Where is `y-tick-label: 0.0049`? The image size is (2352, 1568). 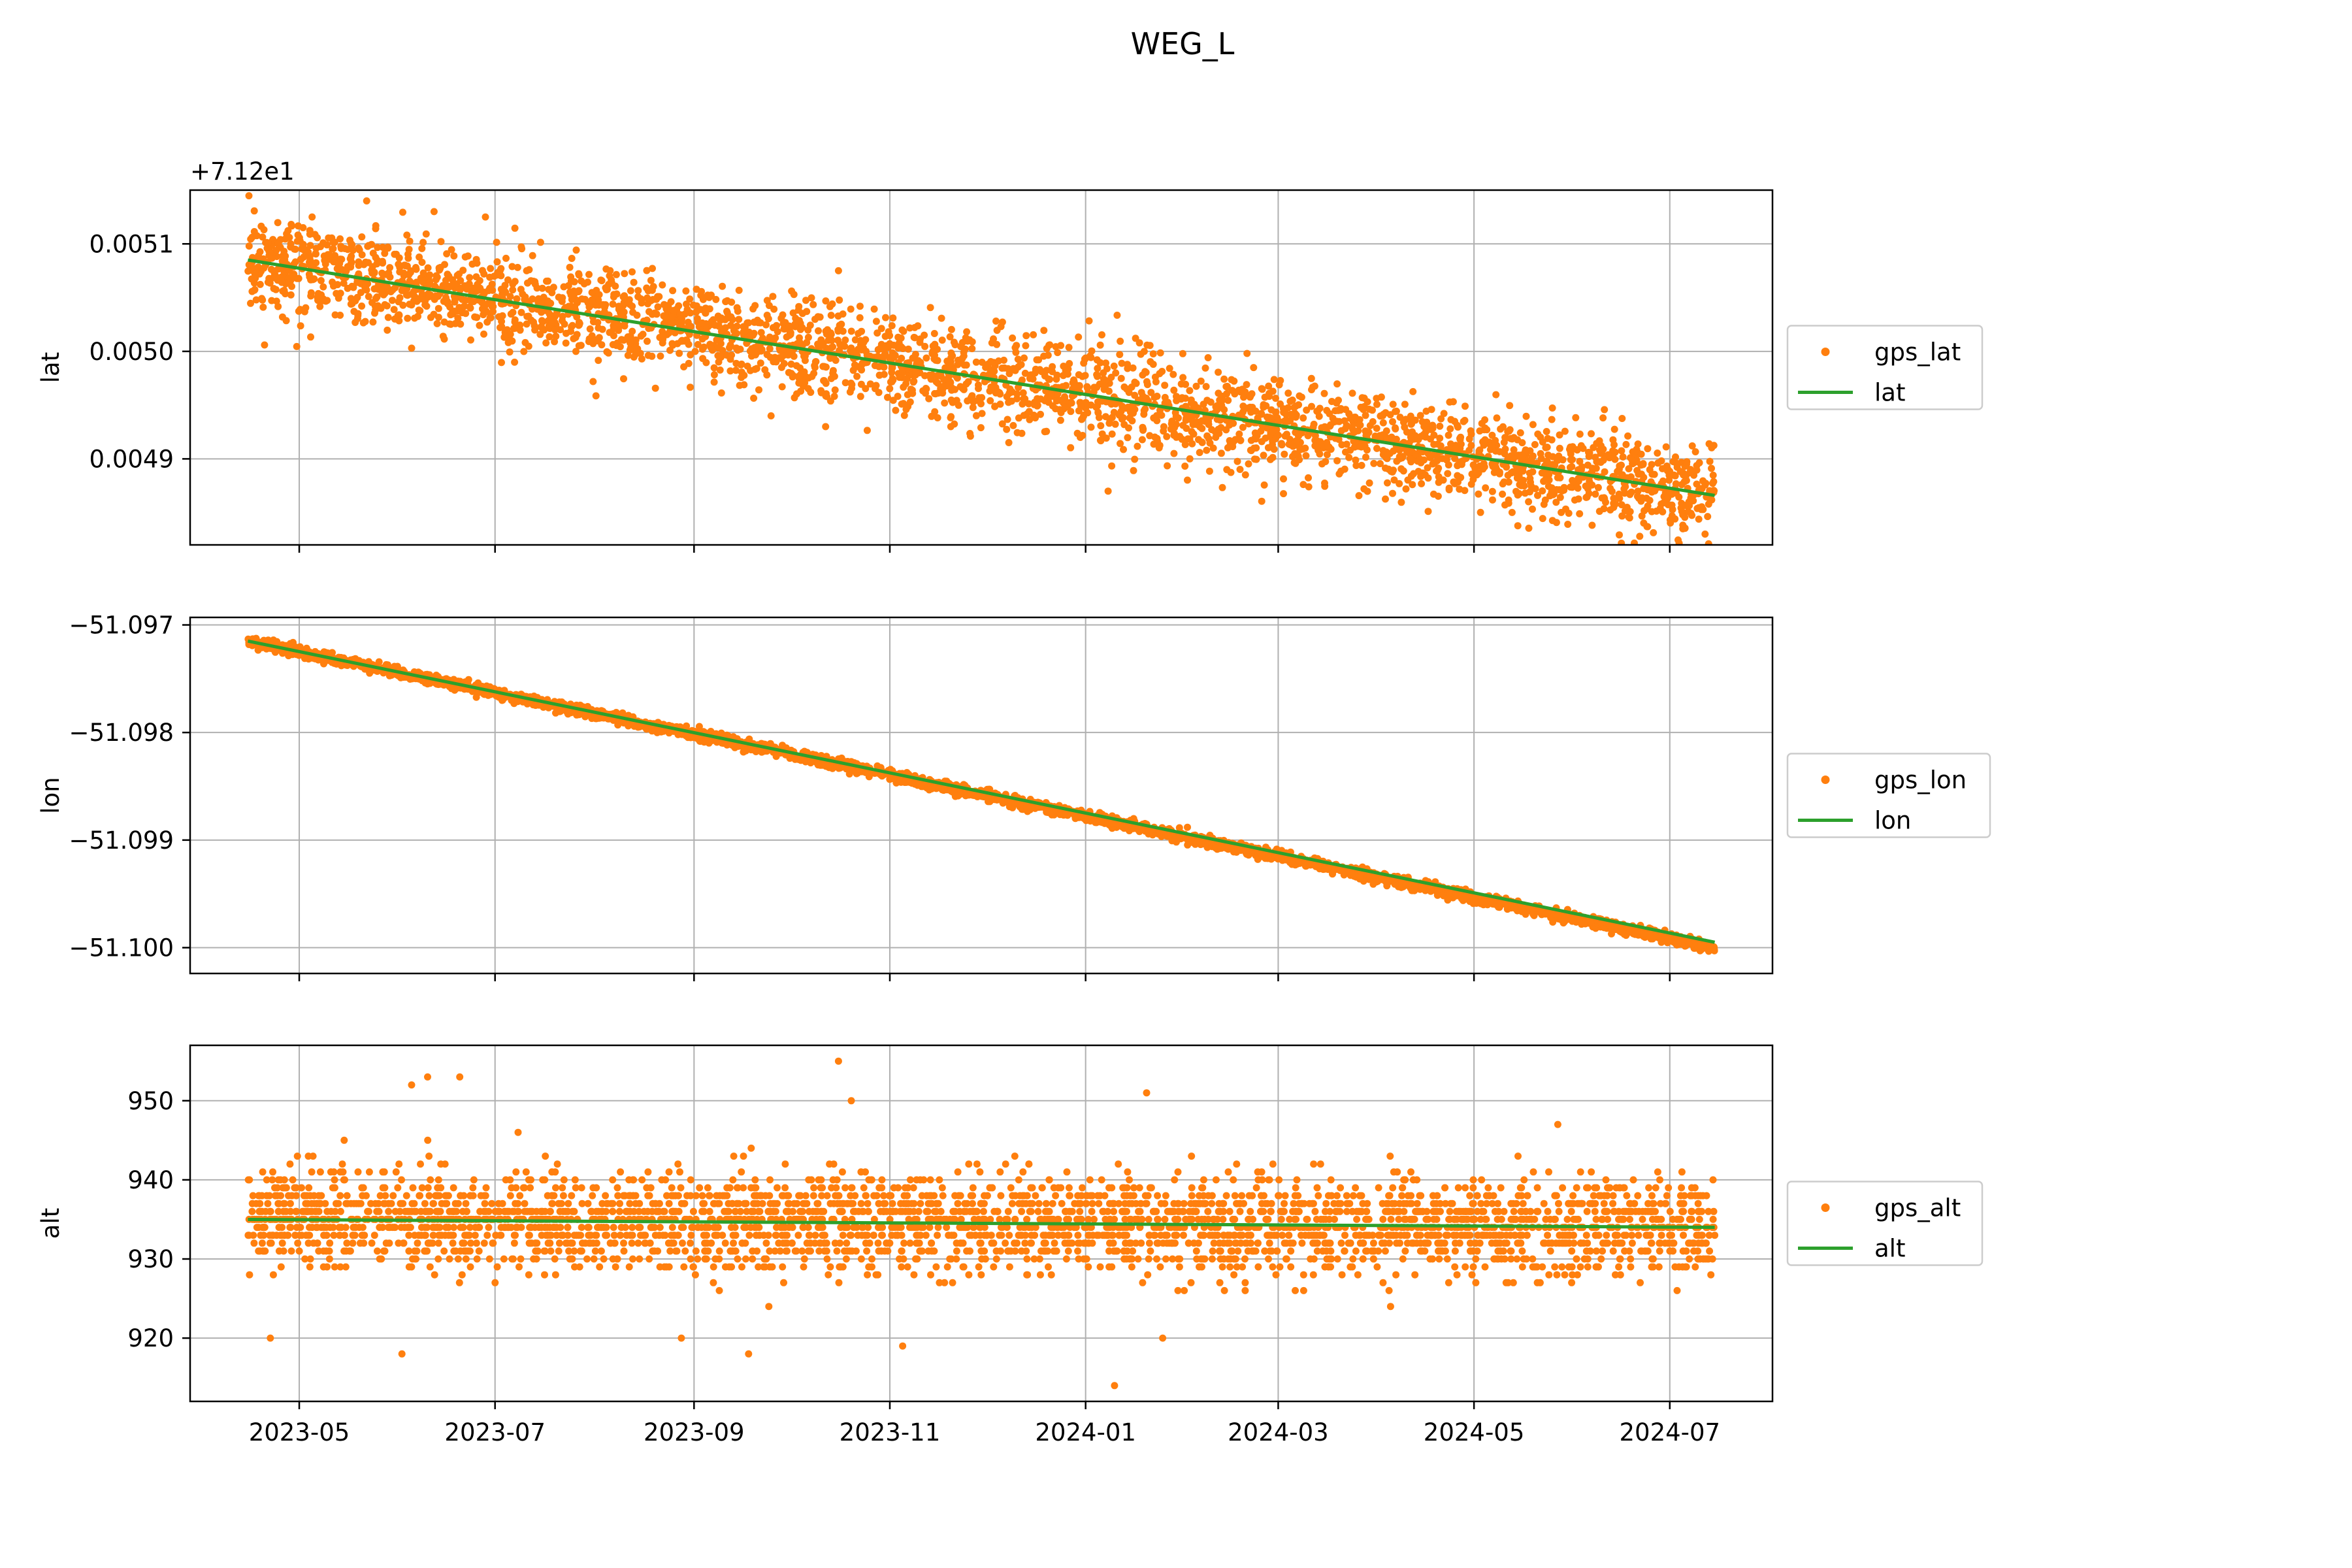 y-tick-label: 0.0049 is located at coordinates (132, 459).